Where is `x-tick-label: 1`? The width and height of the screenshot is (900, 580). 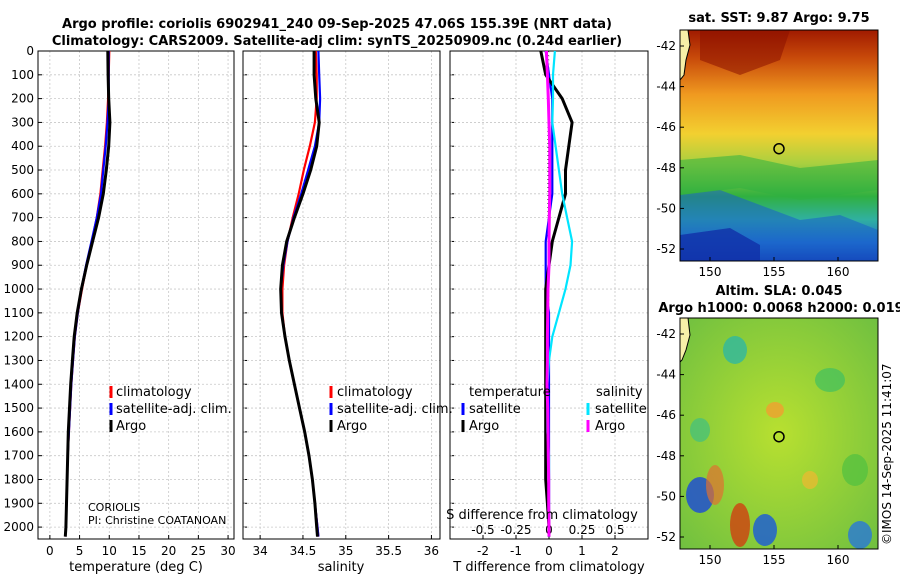 x-tick-label: 1 is located at coordinates (582, 551).